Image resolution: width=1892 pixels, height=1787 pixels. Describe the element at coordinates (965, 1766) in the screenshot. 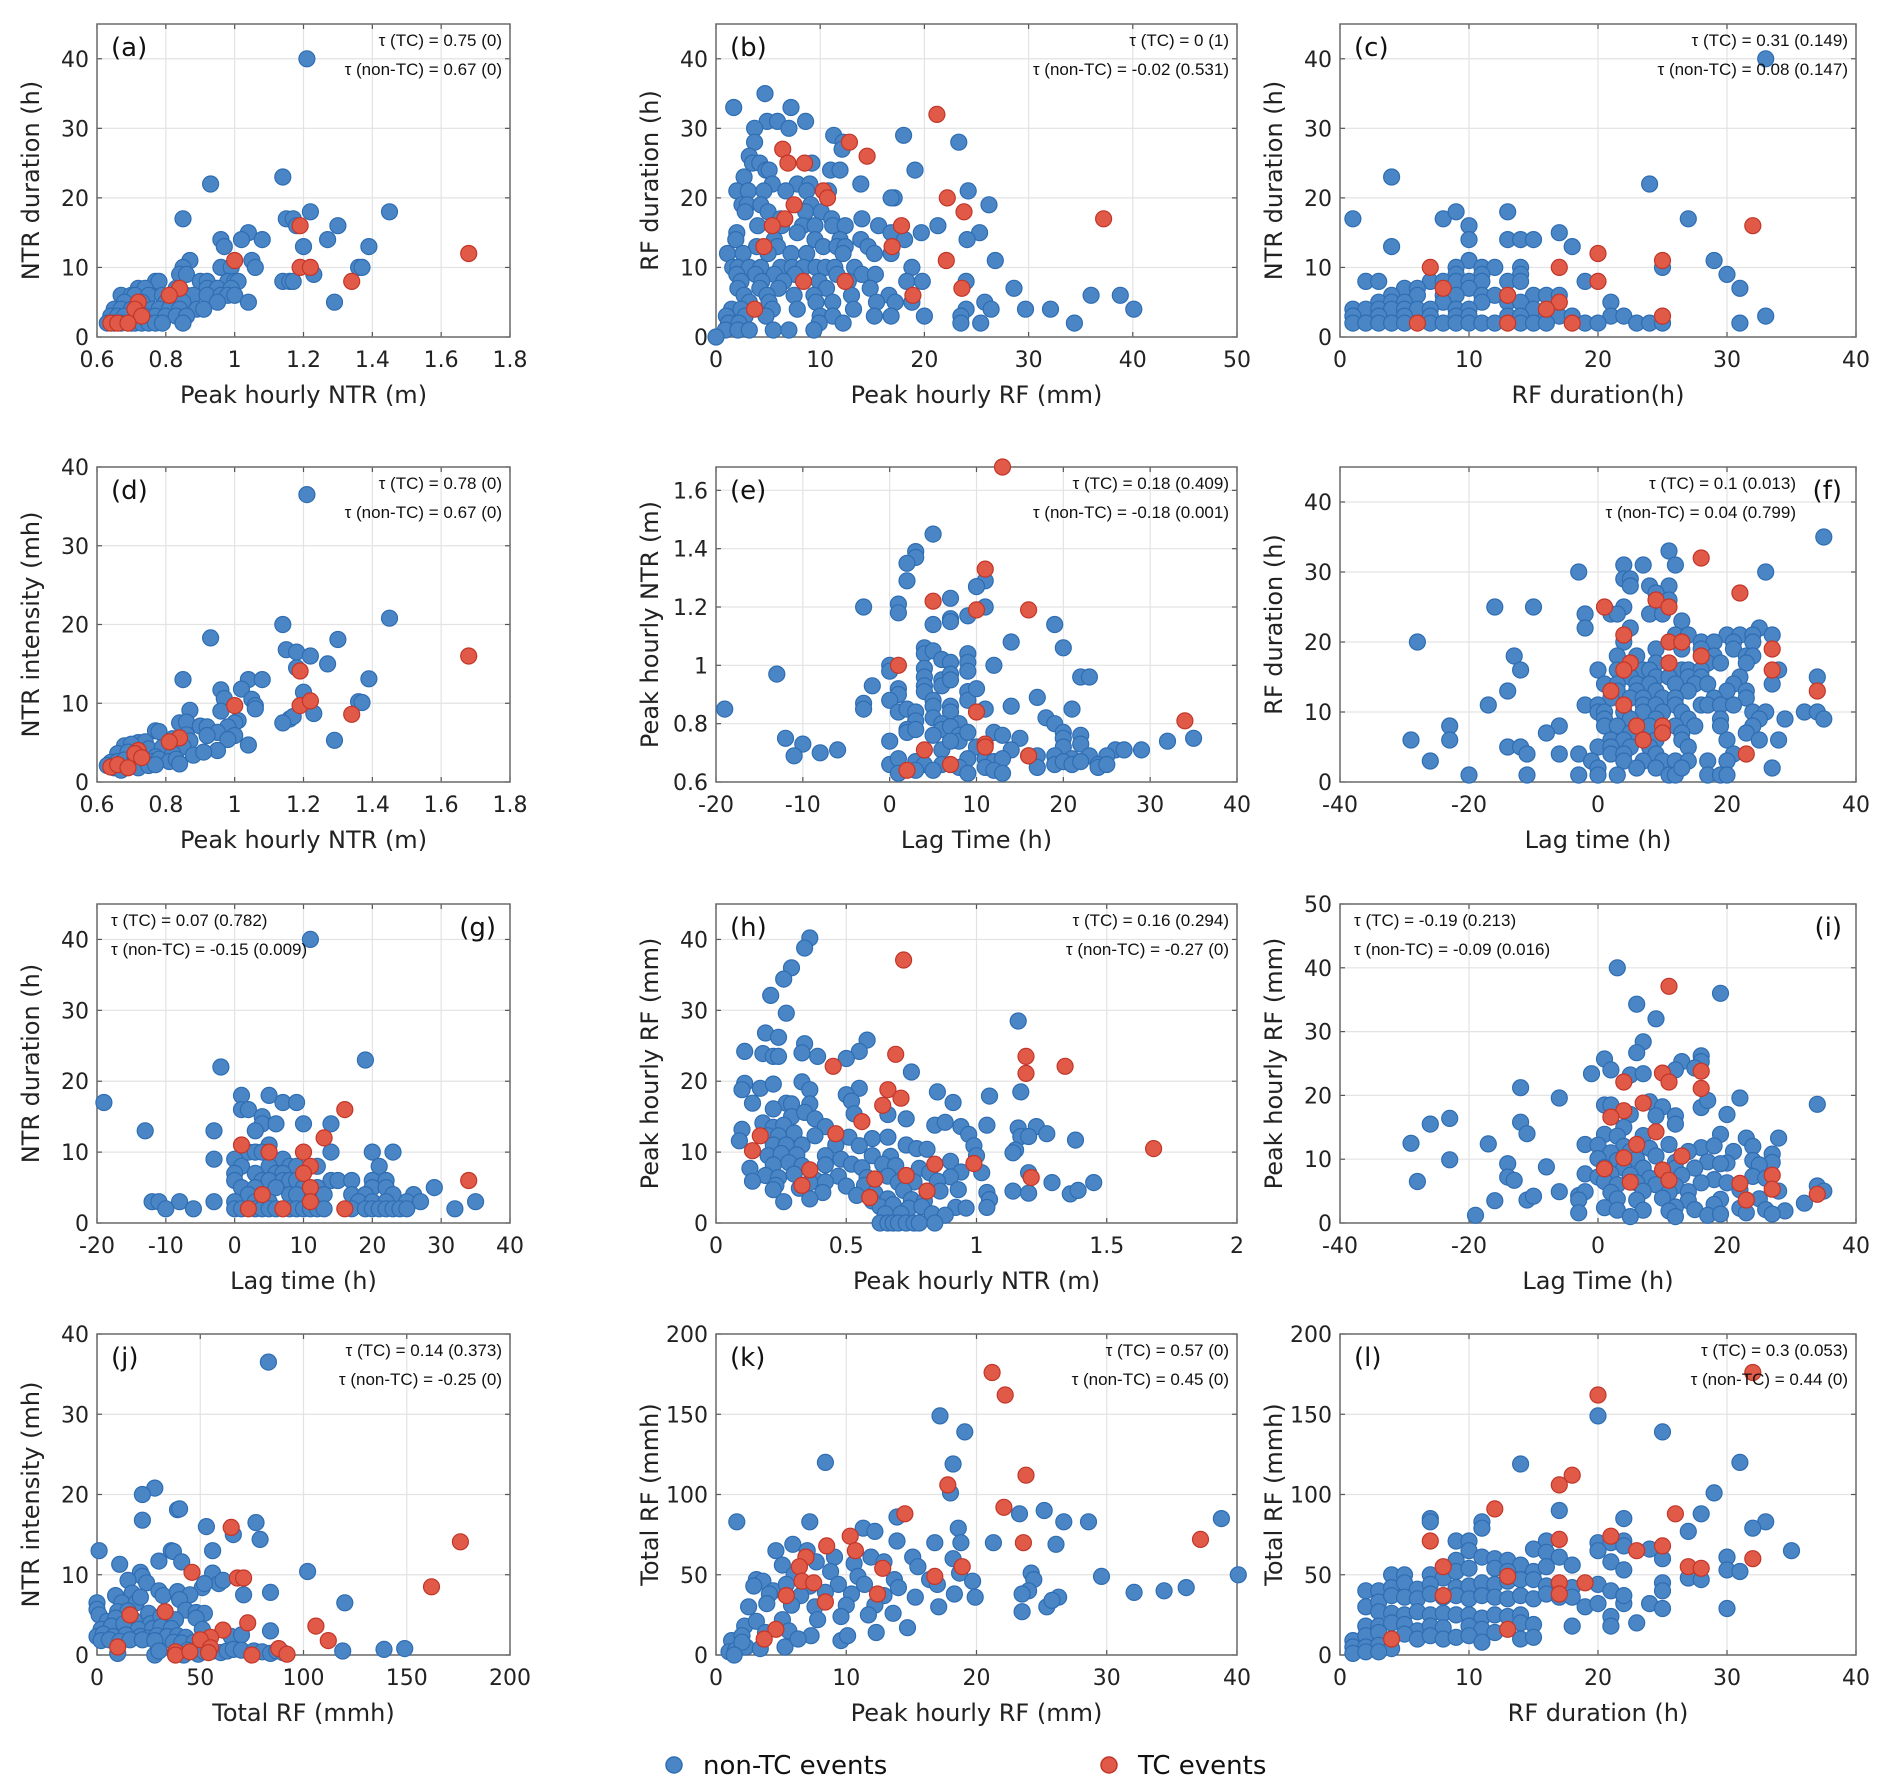

I see `figure-legend: non-TC events TC events` at that location.